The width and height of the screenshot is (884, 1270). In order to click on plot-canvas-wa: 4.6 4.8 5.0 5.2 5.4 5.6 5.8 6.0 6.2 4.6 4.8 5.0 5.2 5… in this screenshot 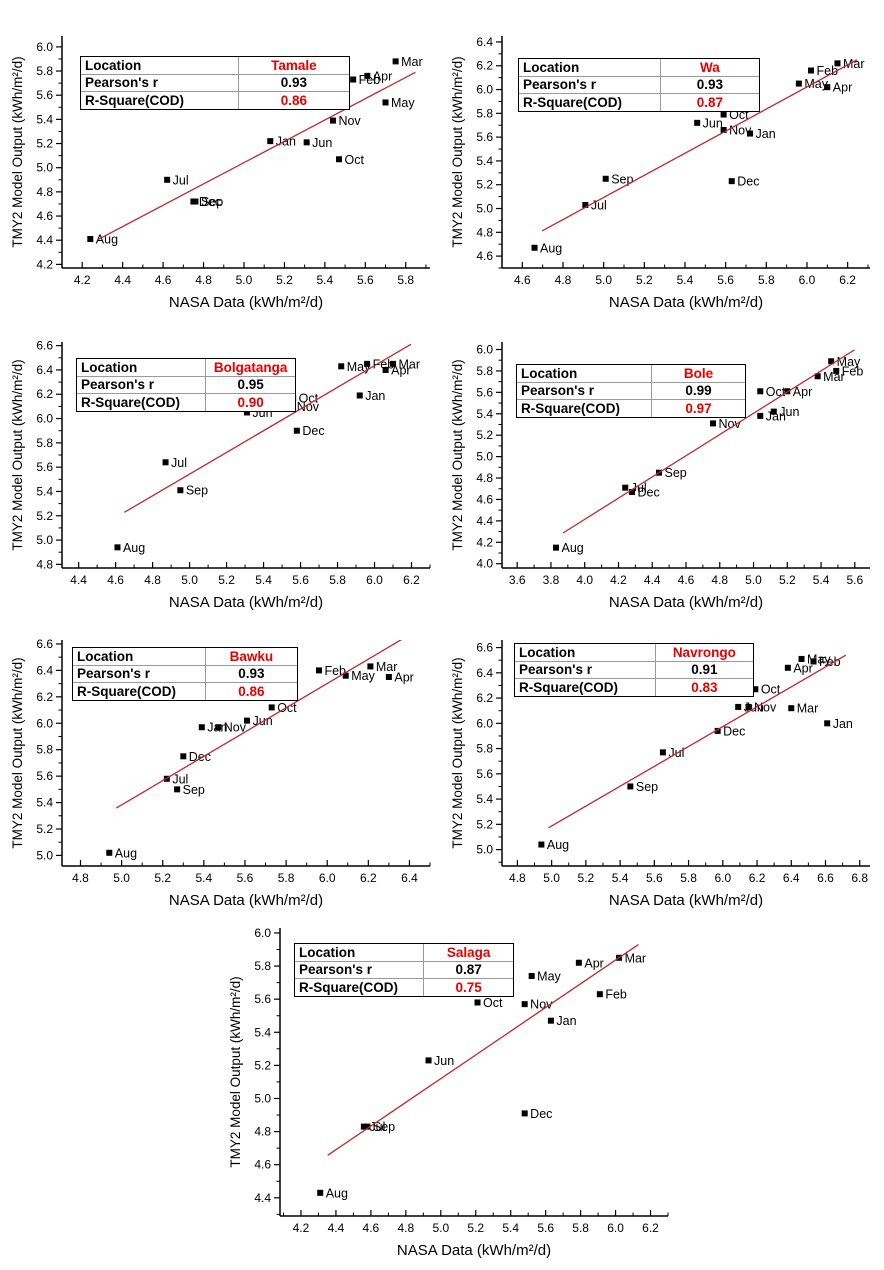, I will do `click(660, 173)`.